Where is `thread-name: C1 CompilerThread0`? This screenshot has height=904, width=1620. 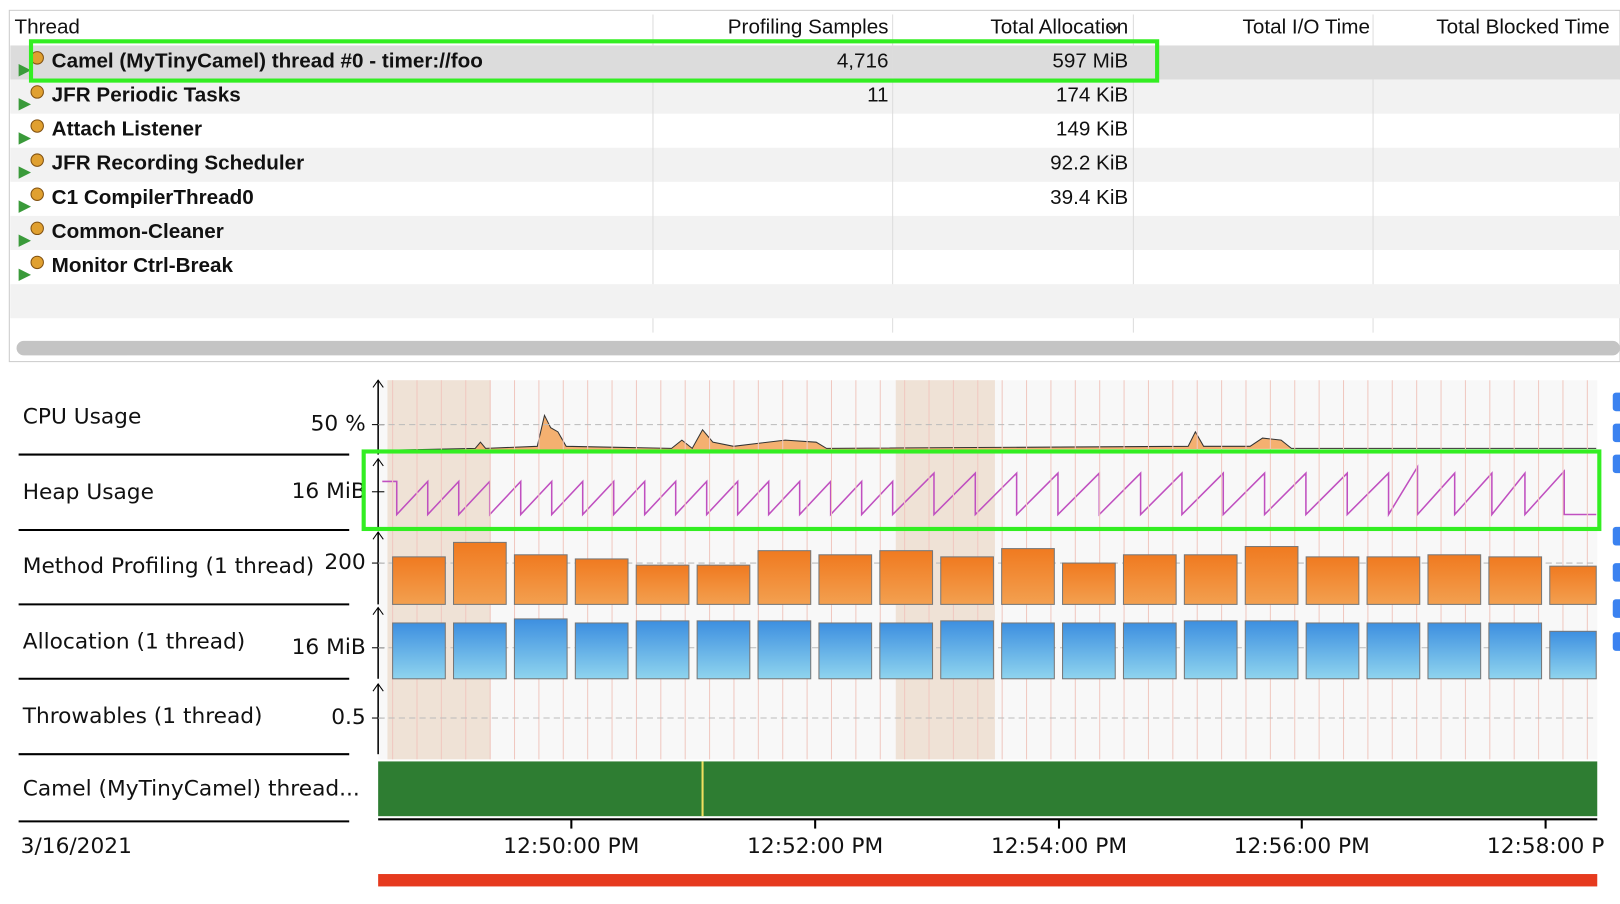 thread-name: C1 CompilerThread0 is located at coordinates (153, 197).